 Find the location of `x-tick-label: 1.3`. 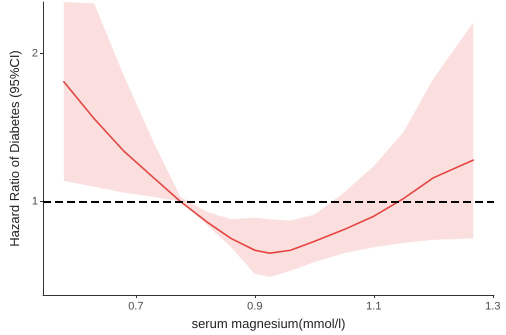

x-tick-label: 1.3 is located at coordinates (492, 306).